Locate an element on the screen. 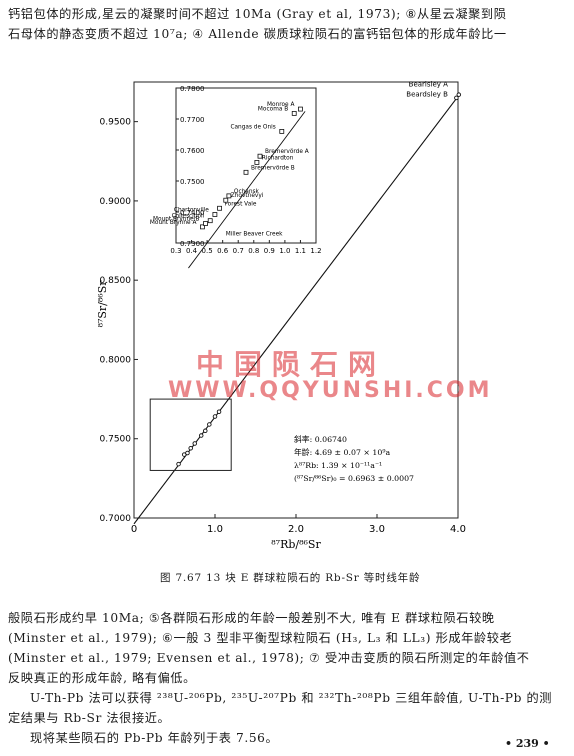  figure-caption: 图 7.67 13 块 E 群球粒陨石的 Rb-Sr 等时线年龄 is located at coordinates (290, 578).